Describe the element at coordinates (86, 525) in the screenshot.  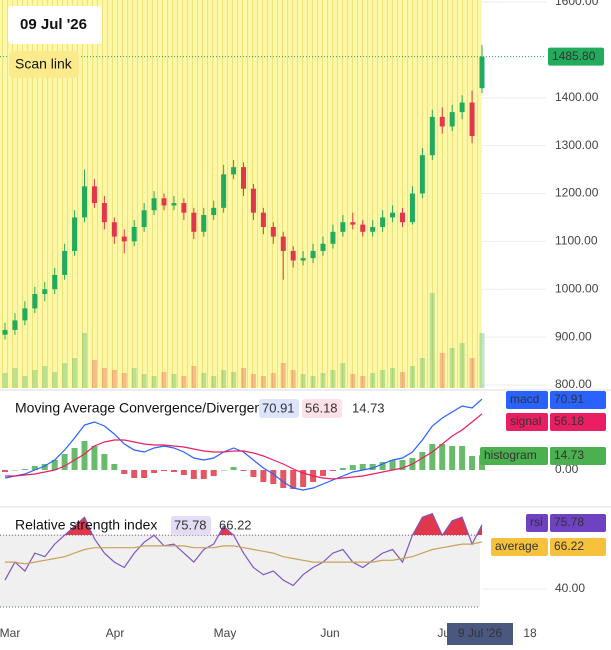
I see `pane-title: Relative strength index` at that location.